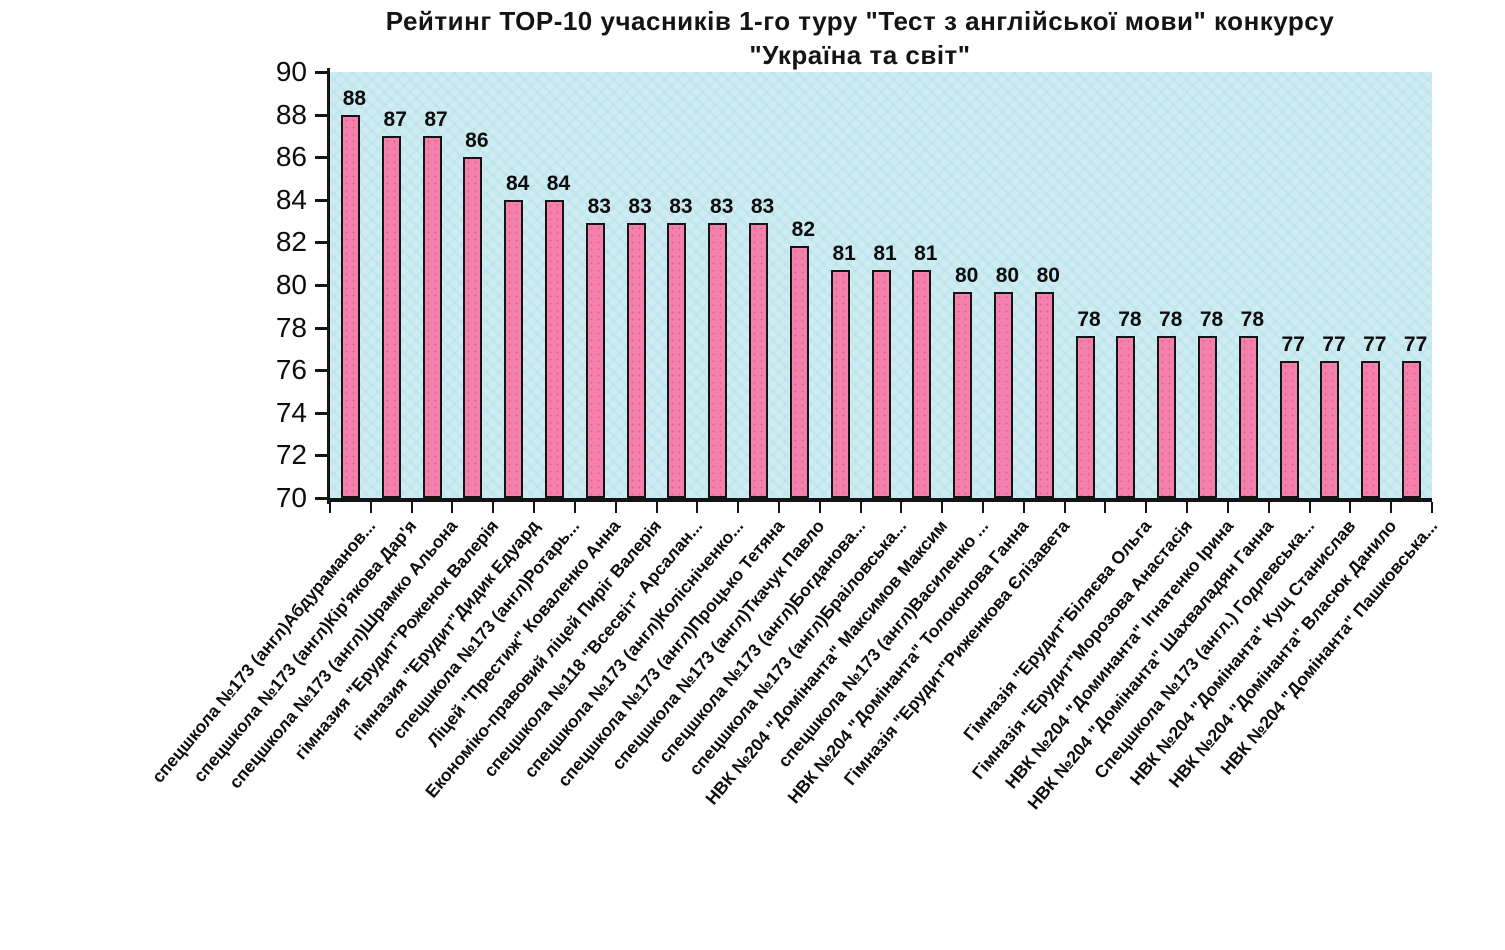 The image size is (1505, 950). What do you see at coordinates (879, 500) in the screenshot?
I see `x-axis-line` at bounding box center [879, 500].